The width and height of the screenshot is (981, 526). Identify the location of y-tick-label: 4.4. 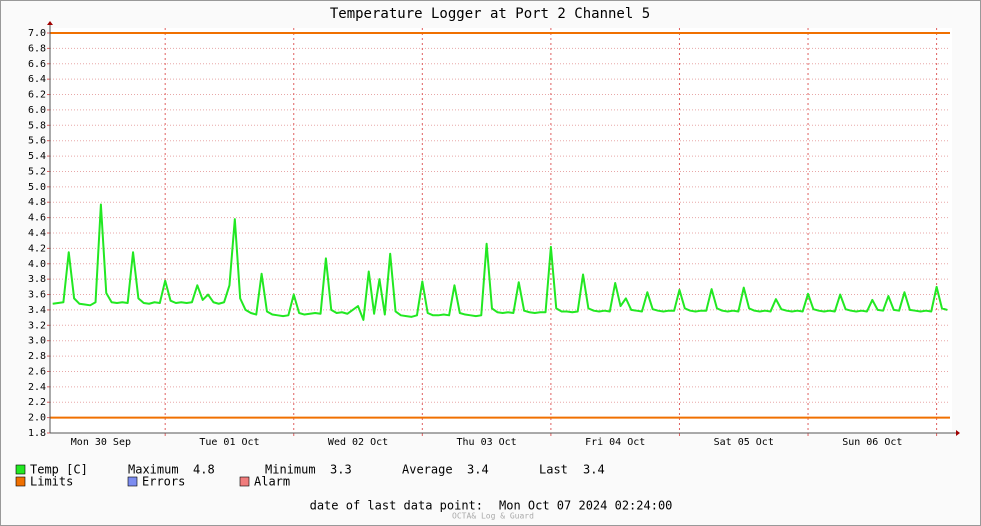
(37, 233).